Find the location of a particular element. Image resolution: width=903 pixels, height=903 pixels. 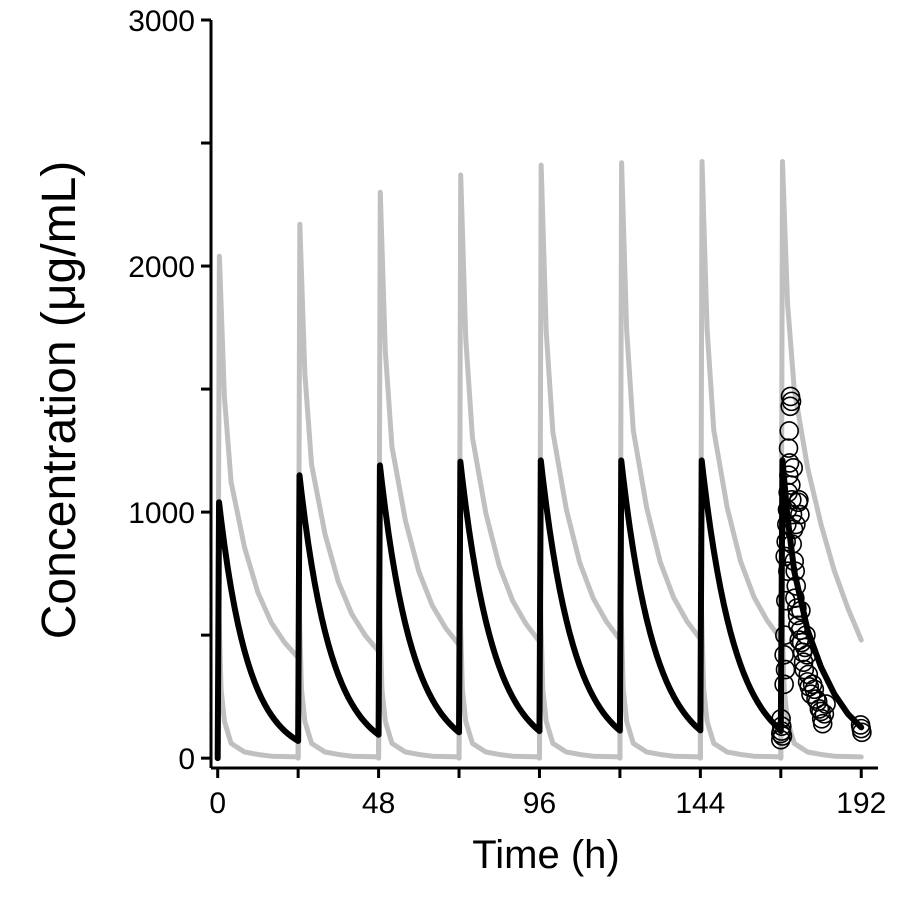

x-tick-label: 192 is located at coordinates (861, 803).